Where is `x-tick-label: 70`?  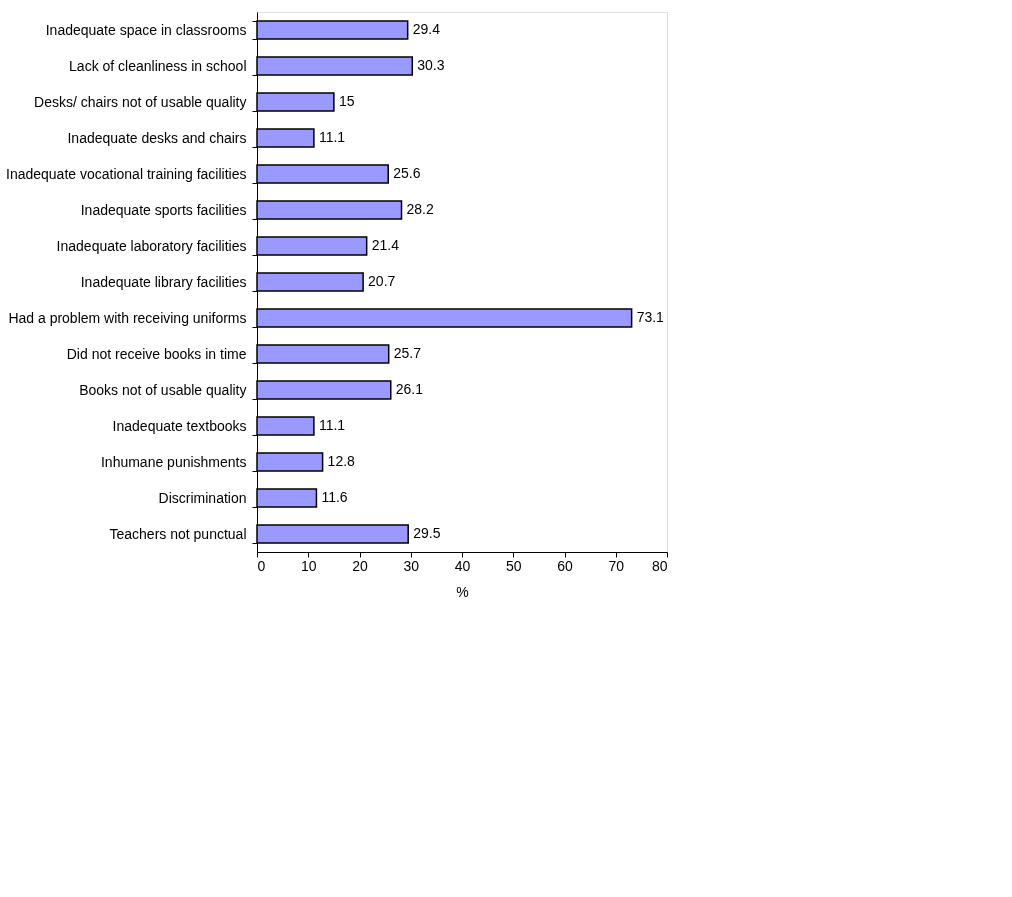 x-tick-label: 70 is located at coordinates (616, 565).